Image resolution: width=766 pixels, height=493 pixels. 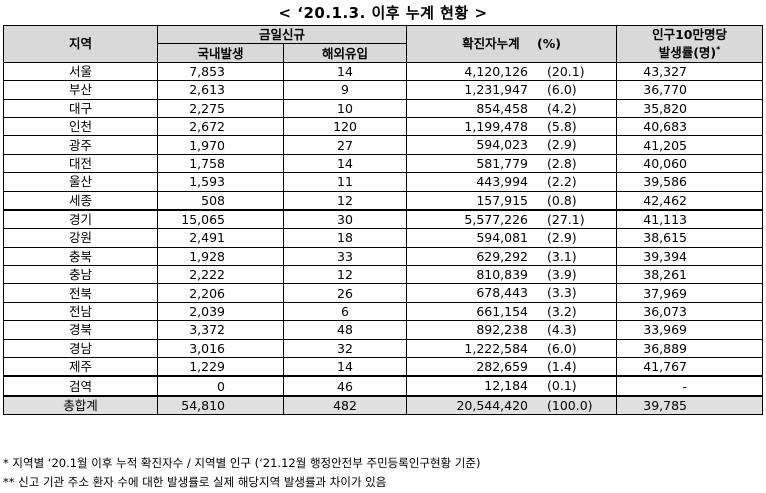 What do you see at coordinates (506, 386) in the screenshot?
I see `cell-cumulative-value: 12,184` at bounding box center [506, 386].